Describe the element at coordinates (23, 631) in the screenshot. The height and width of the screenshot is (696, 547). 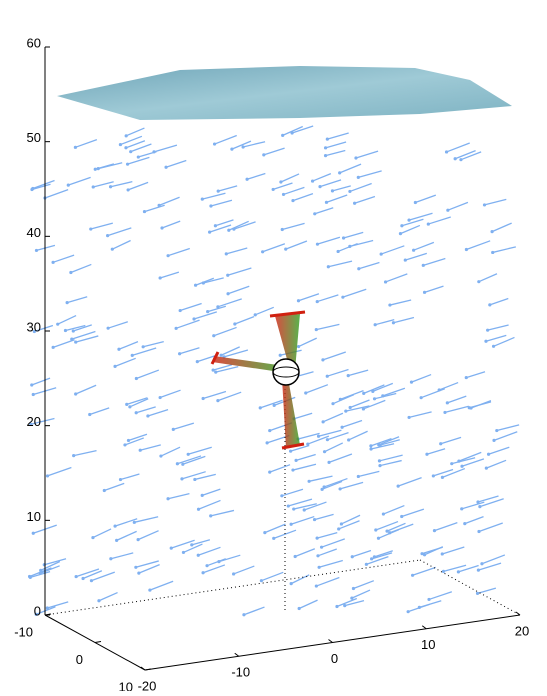
I see `x-tick-label: -10` at that location.